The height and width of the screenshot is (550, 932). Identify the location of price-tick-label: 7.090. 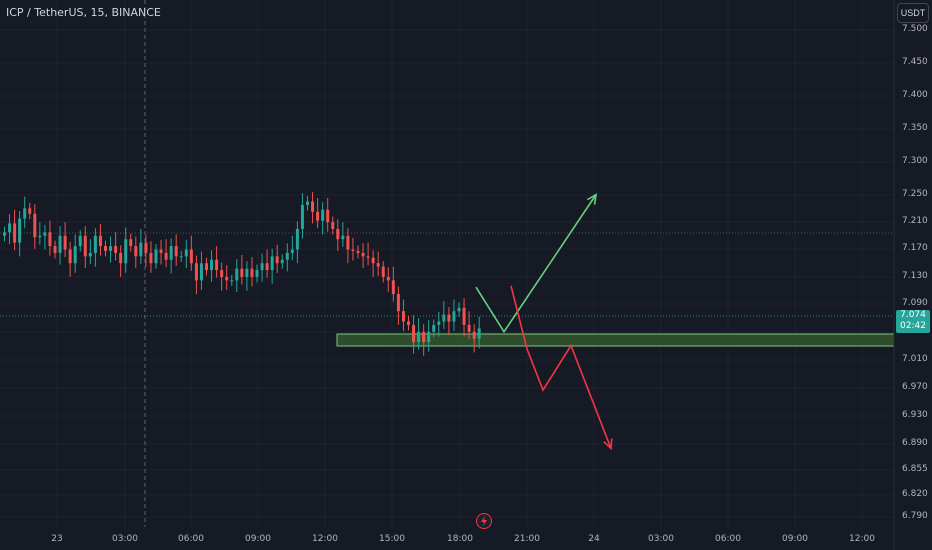
(915, 303).